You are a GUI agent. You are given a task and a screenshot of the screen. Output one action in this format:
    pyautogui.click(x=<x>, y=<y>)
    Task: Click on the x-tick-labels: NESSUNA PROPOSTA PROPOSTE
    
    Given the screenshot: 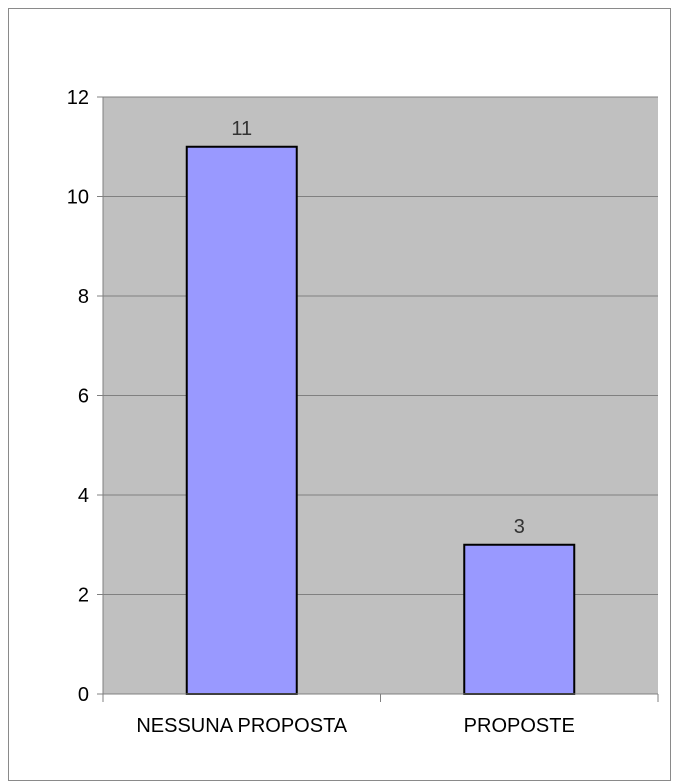 What is the action you would take?
    pyautogui.click(x=355, y=726)
    